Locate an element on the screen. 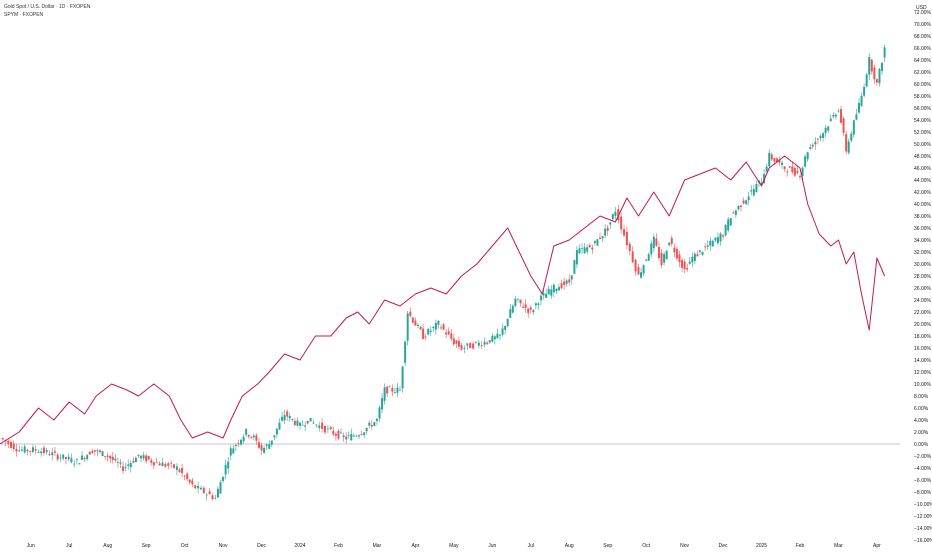 The width and height of the screenshot is (932, 555). y-tick-label: 6.00% is located at coordinates (921, 409).